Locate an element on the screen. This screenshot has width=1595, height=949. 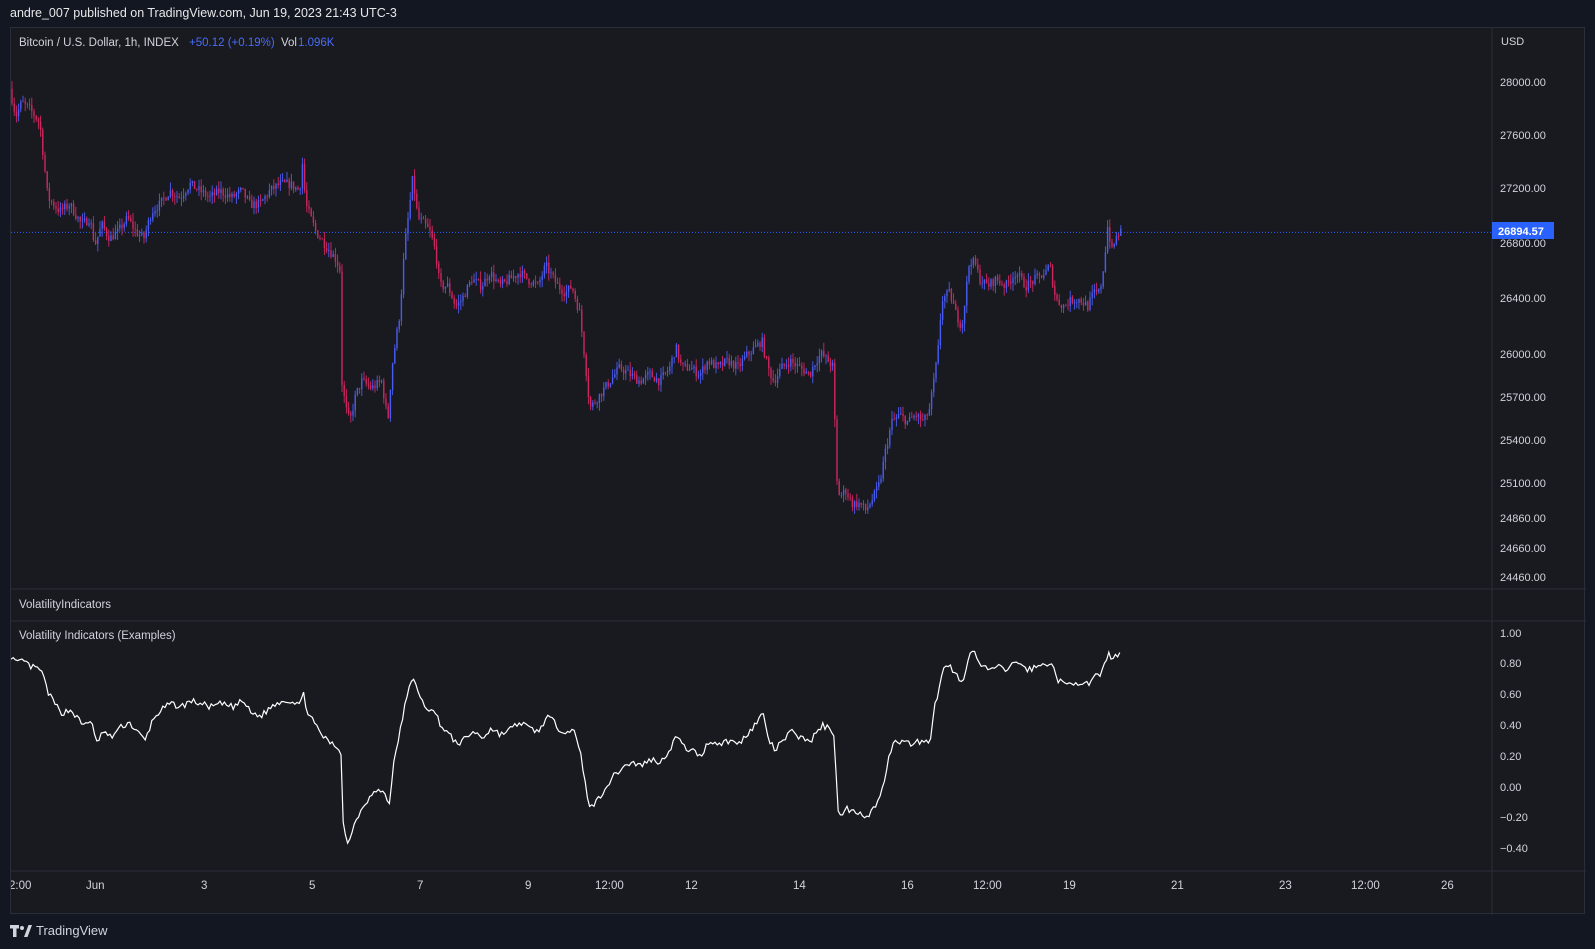
time-tick: 7 is located at coordinates (420, 886).